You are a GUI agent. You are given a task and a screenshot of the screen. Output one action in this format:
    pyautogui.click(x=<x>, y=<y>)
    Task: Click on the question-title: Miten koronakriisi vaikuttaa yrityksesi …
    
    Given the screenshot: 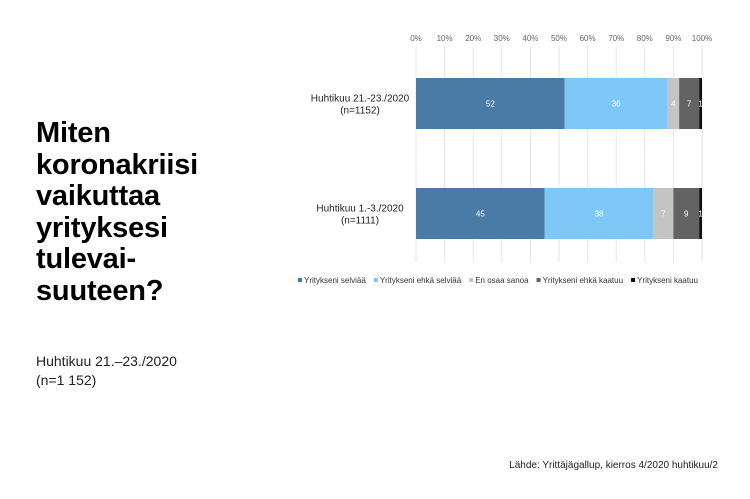 What is the action you would take?
    pyautogui.click(x=117, y=212)
    